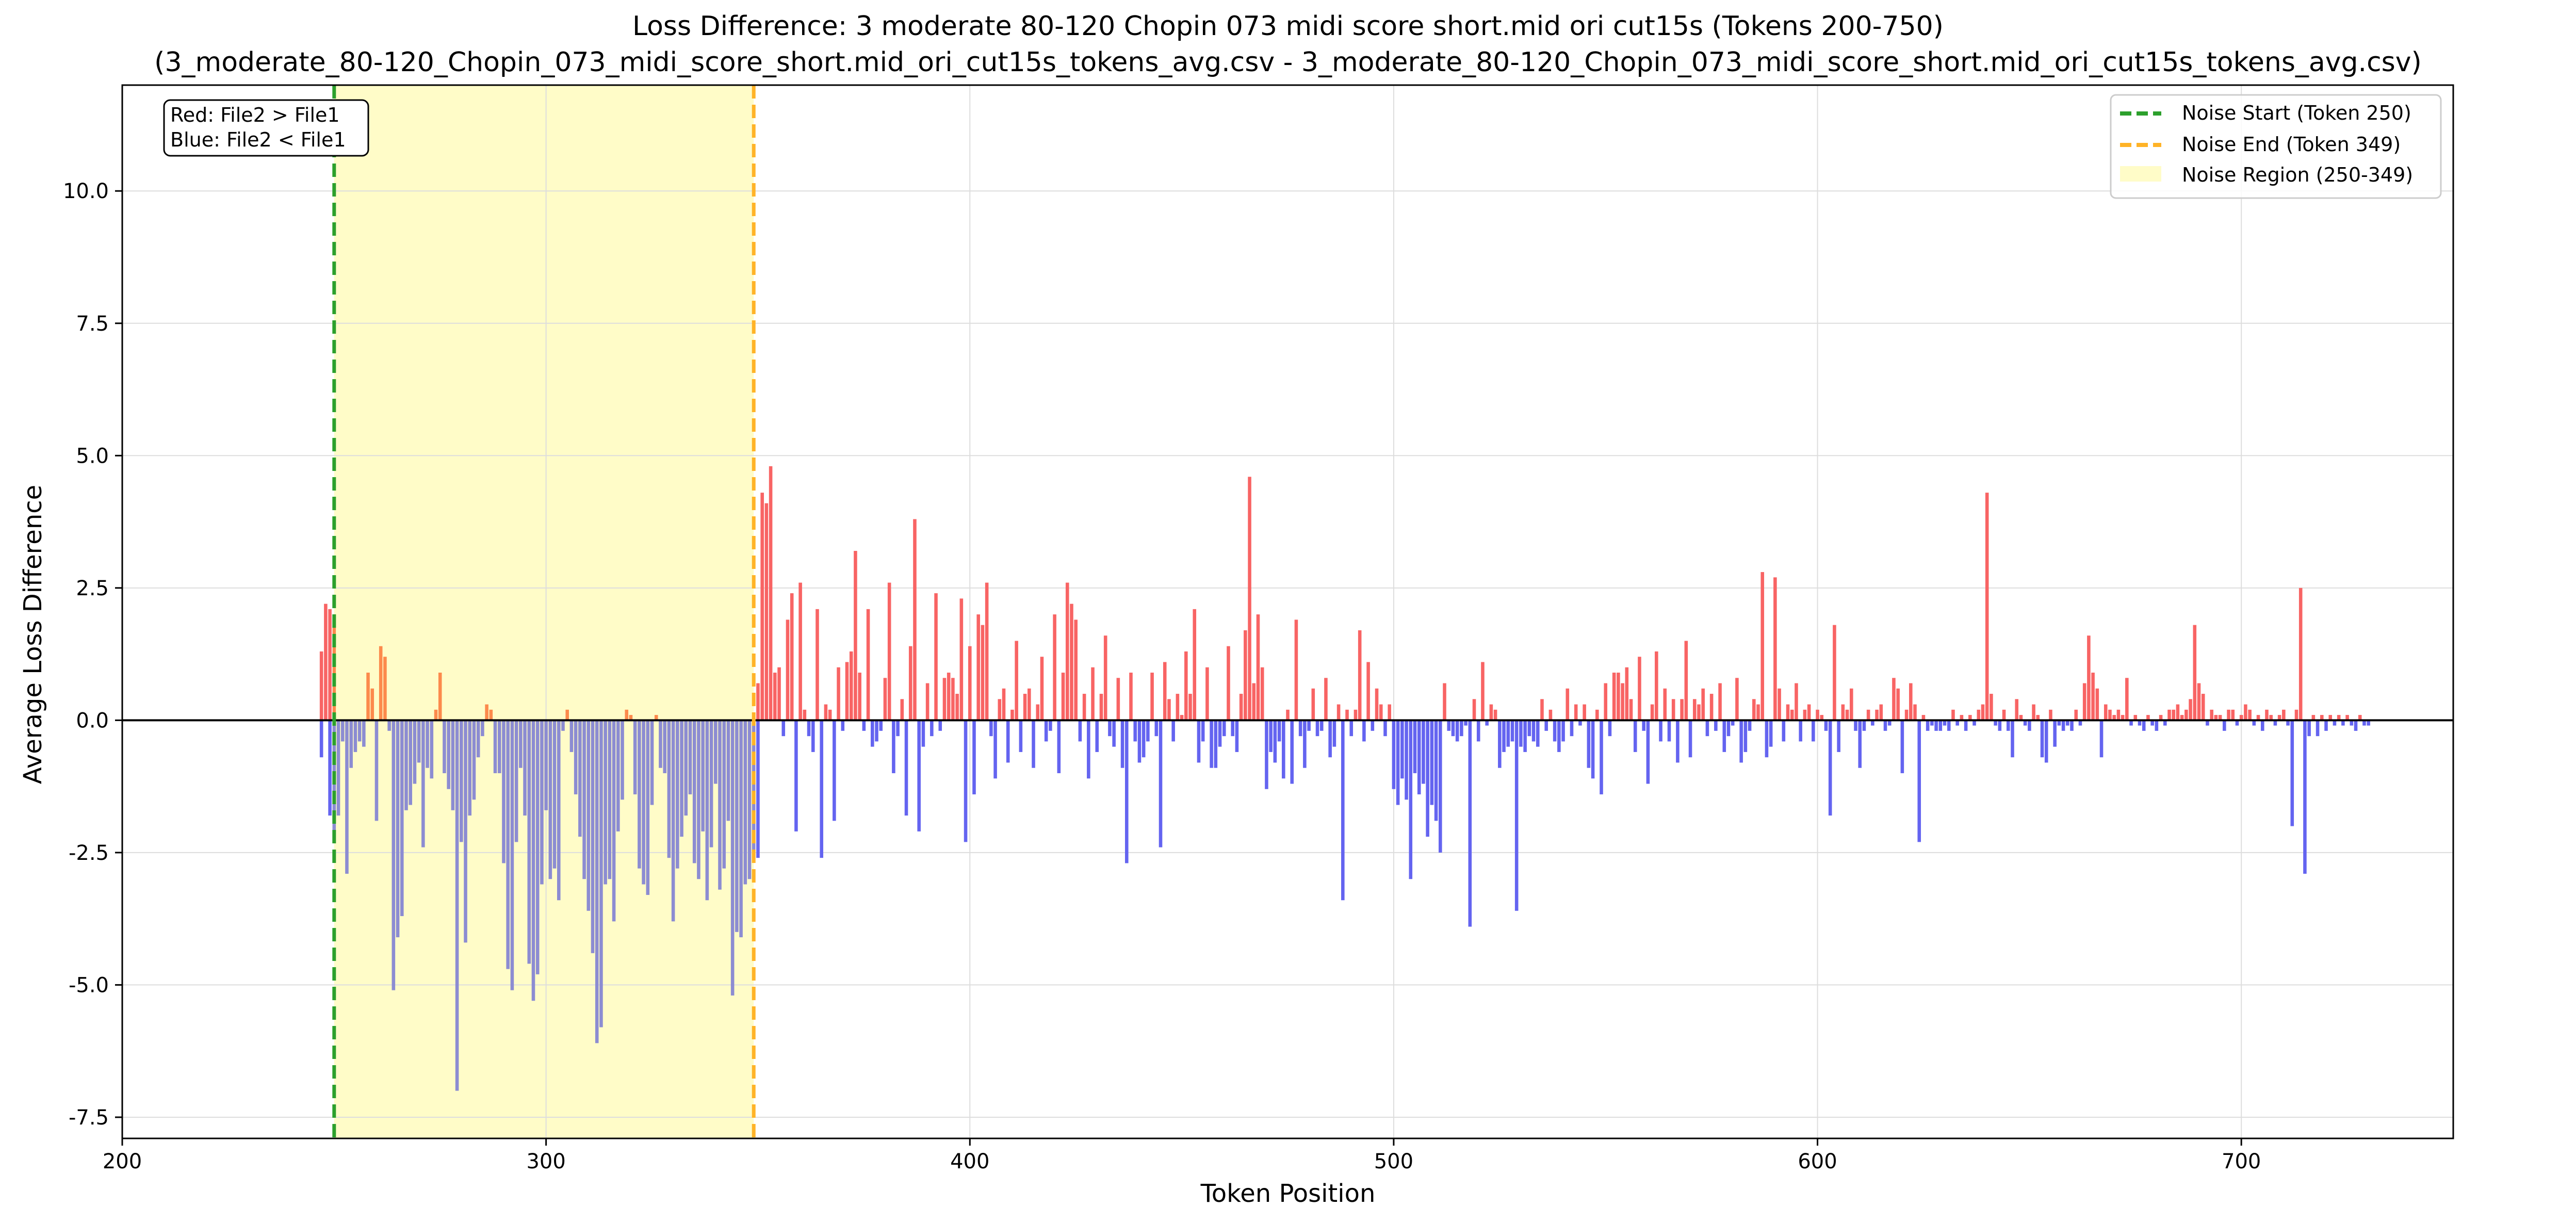 This screenshot has height=1223, width=2576. I want to click on y-axis-label: Average Loss Difference, so click(33, 634).